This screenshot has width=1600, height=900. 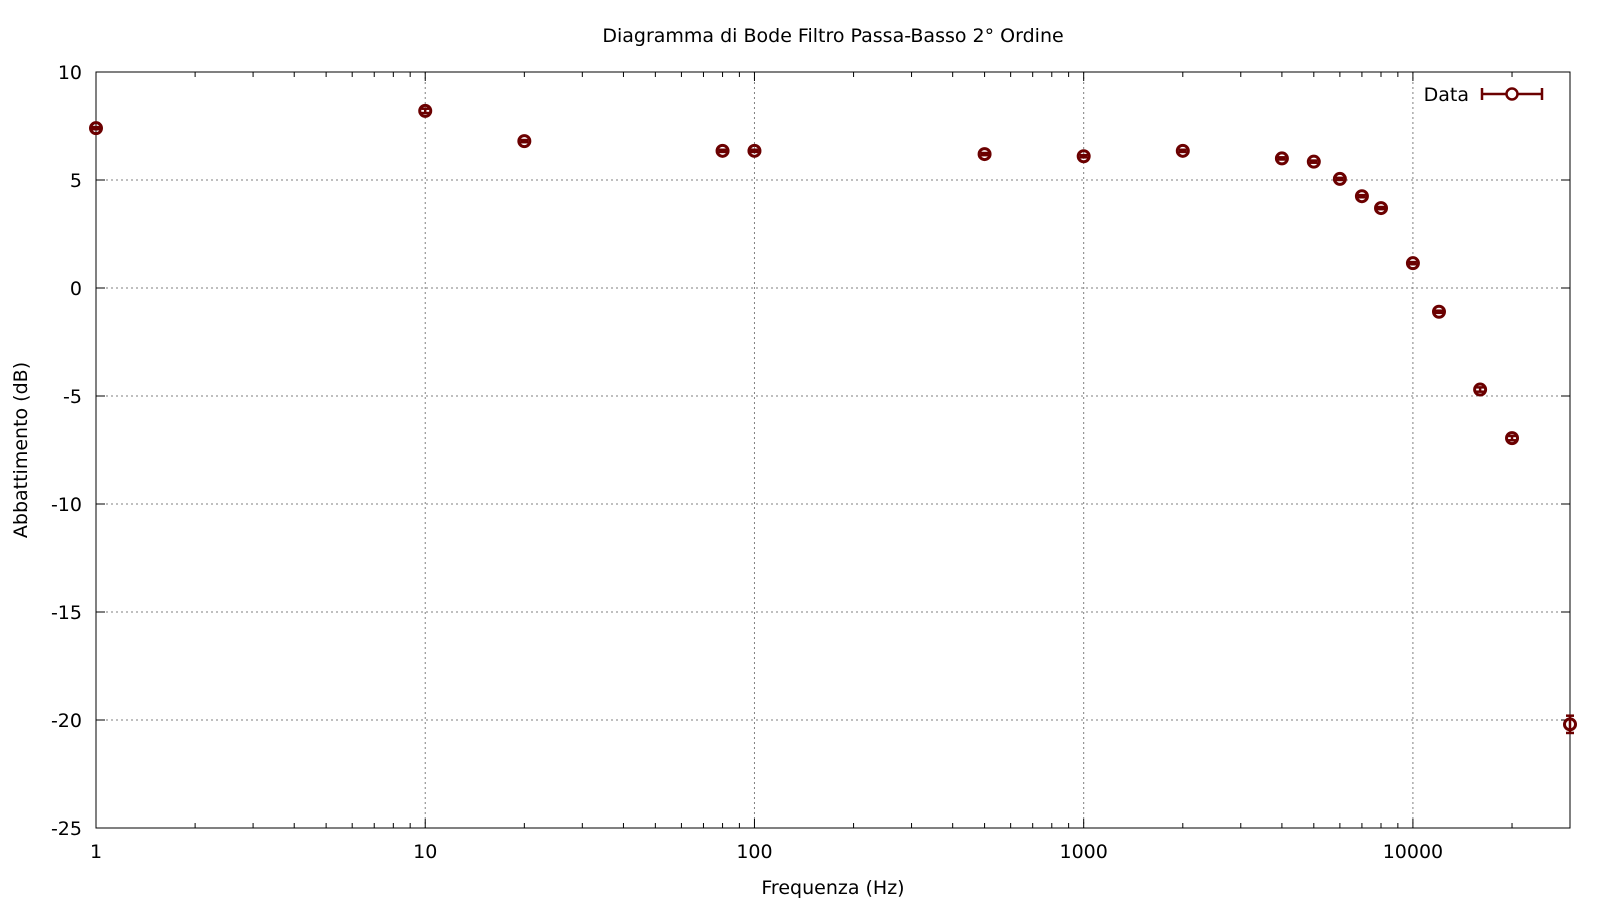 What do you see at coordinates (66, 505) in the screenshot?
I see `y-tick-label: -10` at bounding box center [66, 505].